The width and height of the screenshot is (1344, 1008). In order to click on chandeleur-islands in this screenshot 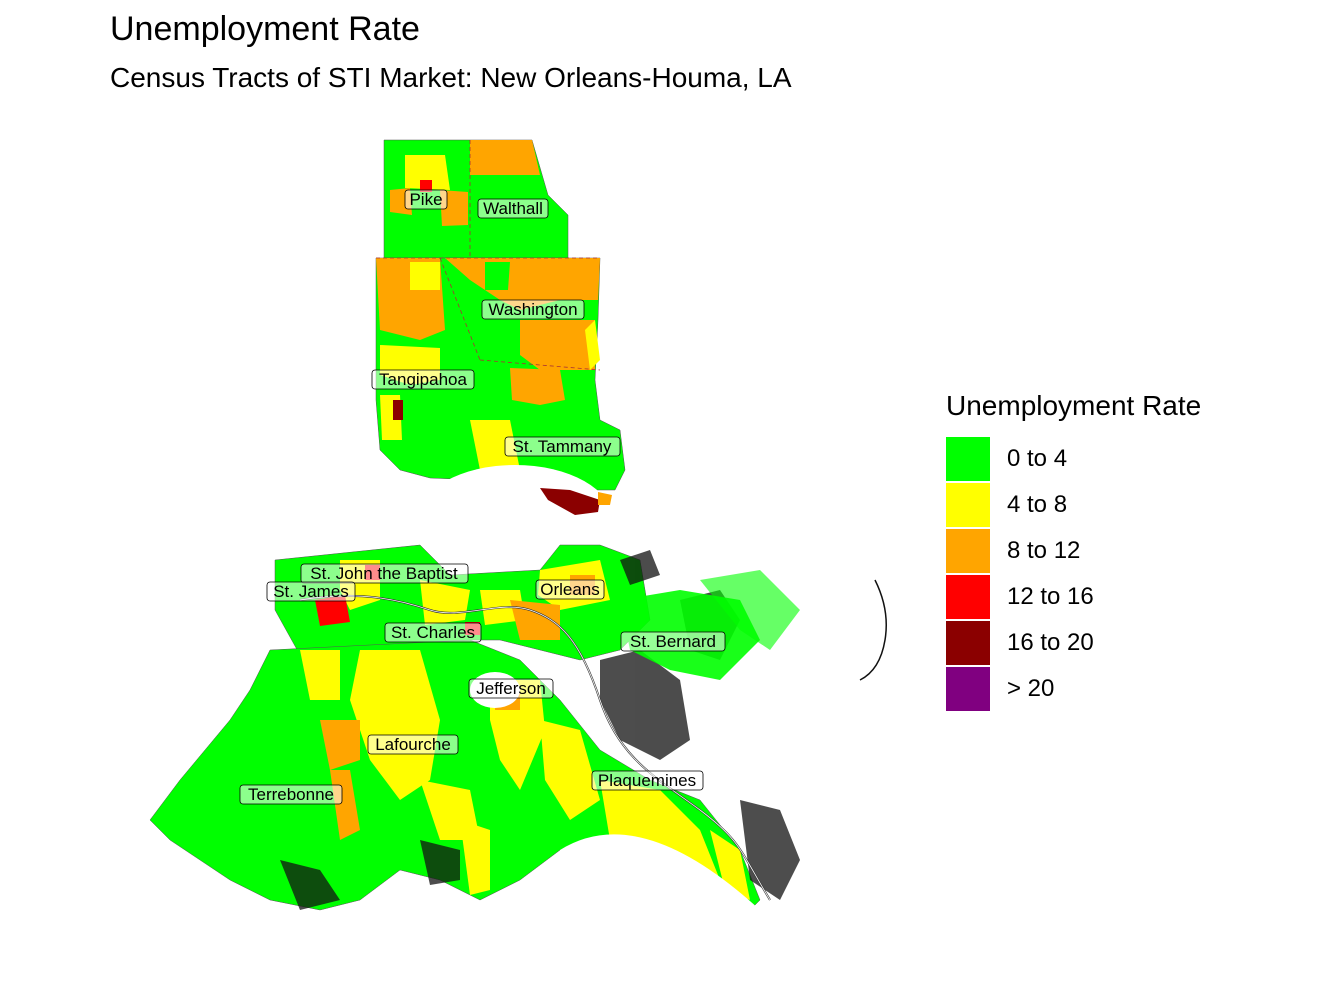, I will do `click(873, 630)`.